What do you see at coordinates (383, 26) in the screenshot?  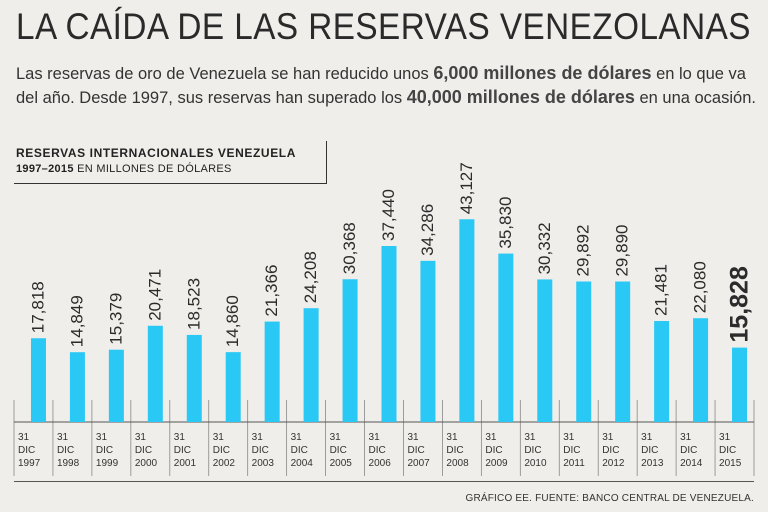 I see `page-title: LA CAÍDA DE LAS RESERVAS VENEZOLANAS` at bounding box center [383, 26].